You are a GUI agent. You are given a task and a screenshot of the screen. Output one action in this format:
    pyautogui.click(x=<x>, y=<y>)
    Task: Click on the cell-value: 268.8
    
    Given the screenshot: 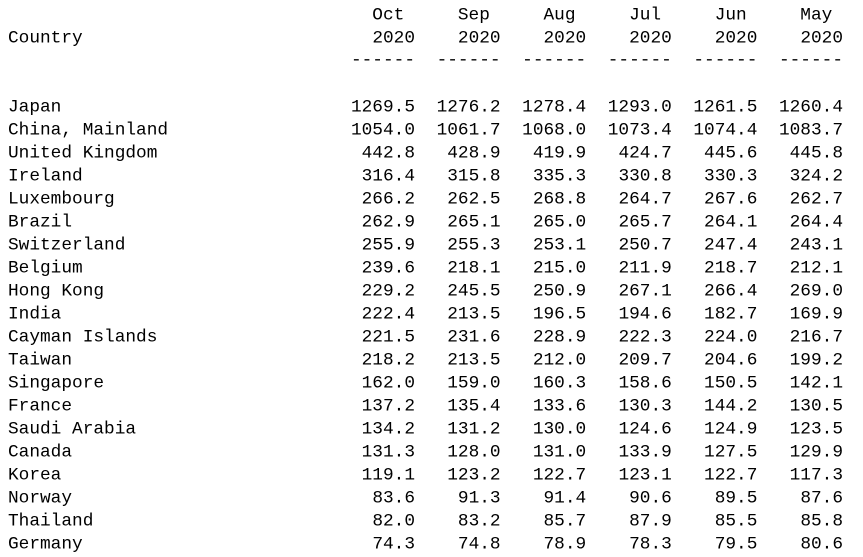 What is the action you would take?
    pyautogui.click(x=559, y=200)
    